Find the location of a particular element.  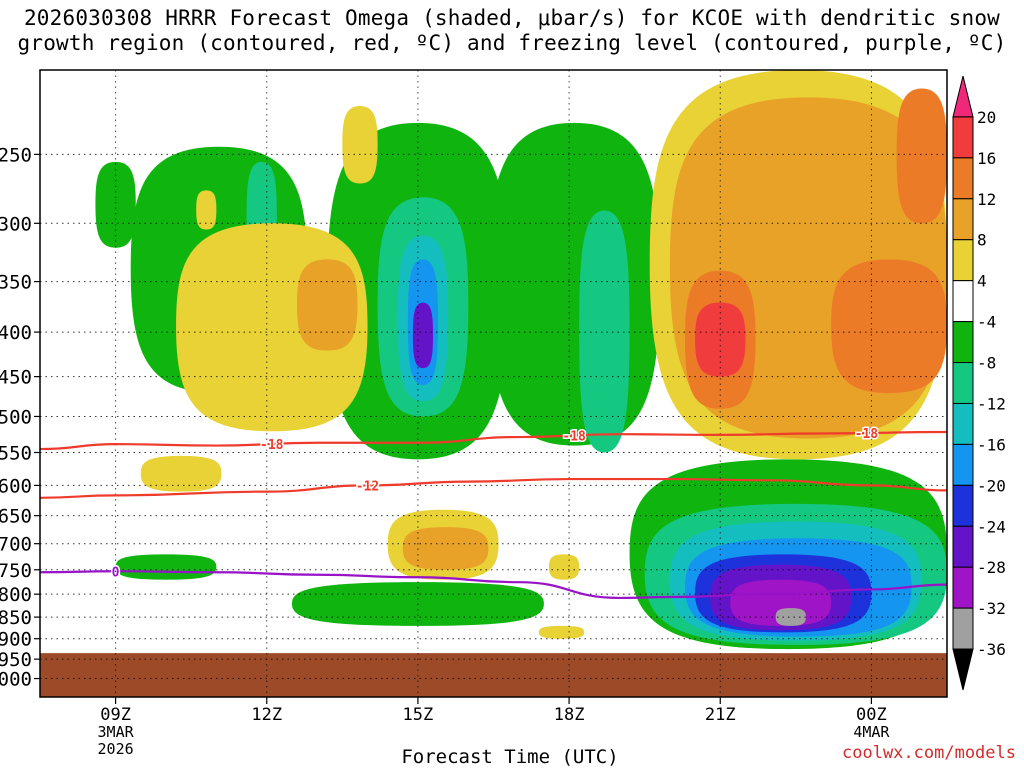

x-tick-label-09Z-1: 3MAR is located at coordinates (116, 732).